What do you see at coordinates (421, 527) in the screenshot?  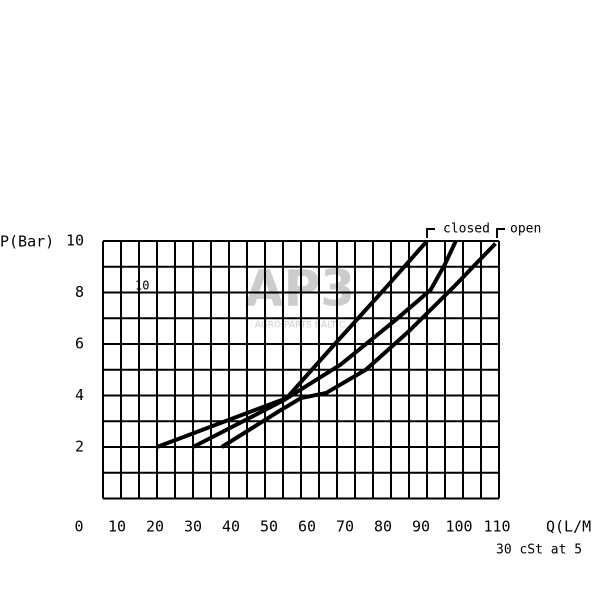 I see `x-tick-label: 90` at bounding box center [421, 527].